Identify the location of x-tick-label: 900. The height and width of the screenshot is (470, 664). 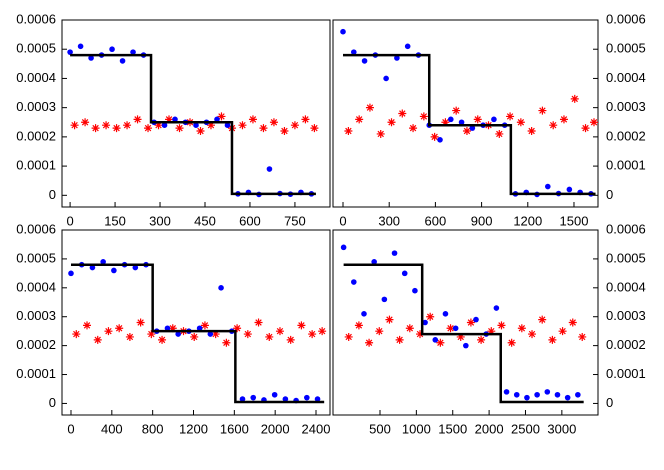
(482, 220).